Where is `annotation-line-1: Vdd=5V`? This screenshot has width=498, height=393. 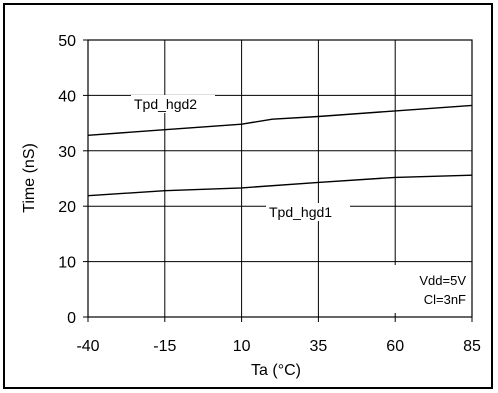
annotation-line-1: Vdd=5V is located at coordinates (442, 280).